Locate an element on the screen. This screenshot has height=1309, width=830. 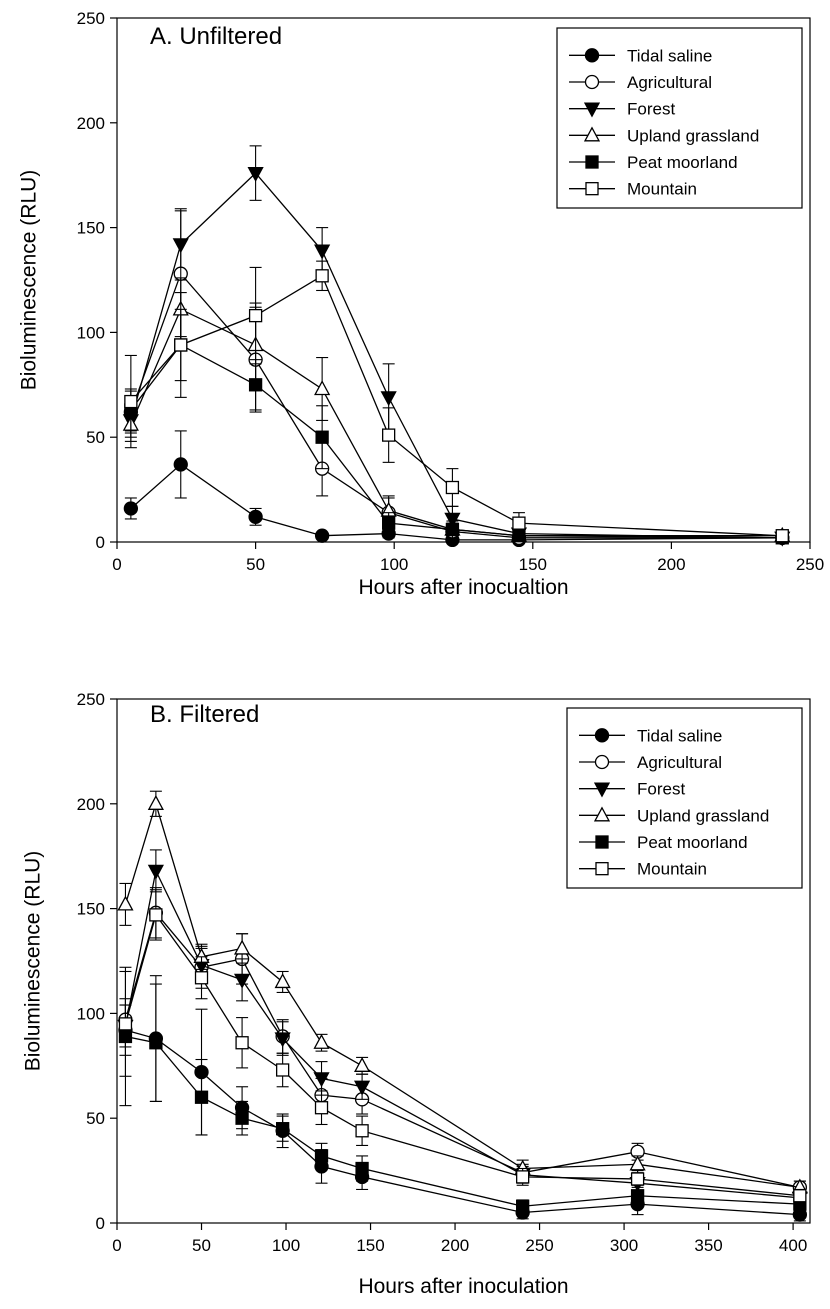
legend-label: Forest is located at coordinates (651, 109).